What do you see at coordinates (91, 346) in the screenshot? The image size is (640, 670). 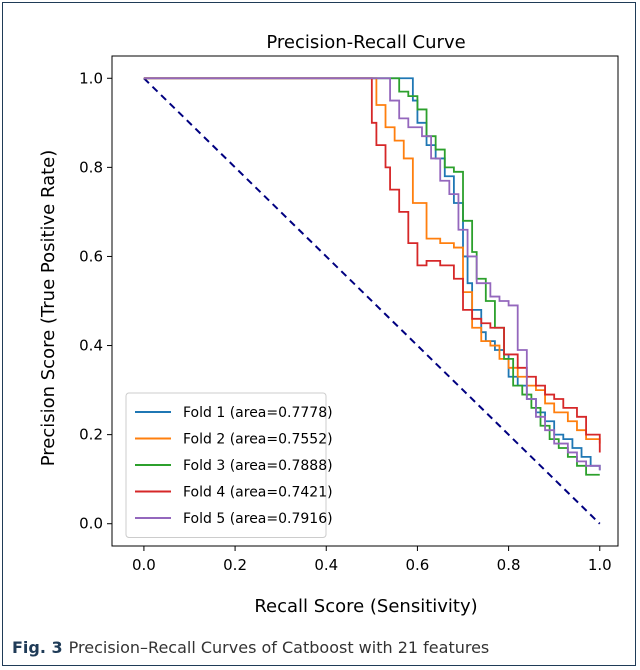 I see `y-tick-label: 0.4` at bounding box center [91, 346].